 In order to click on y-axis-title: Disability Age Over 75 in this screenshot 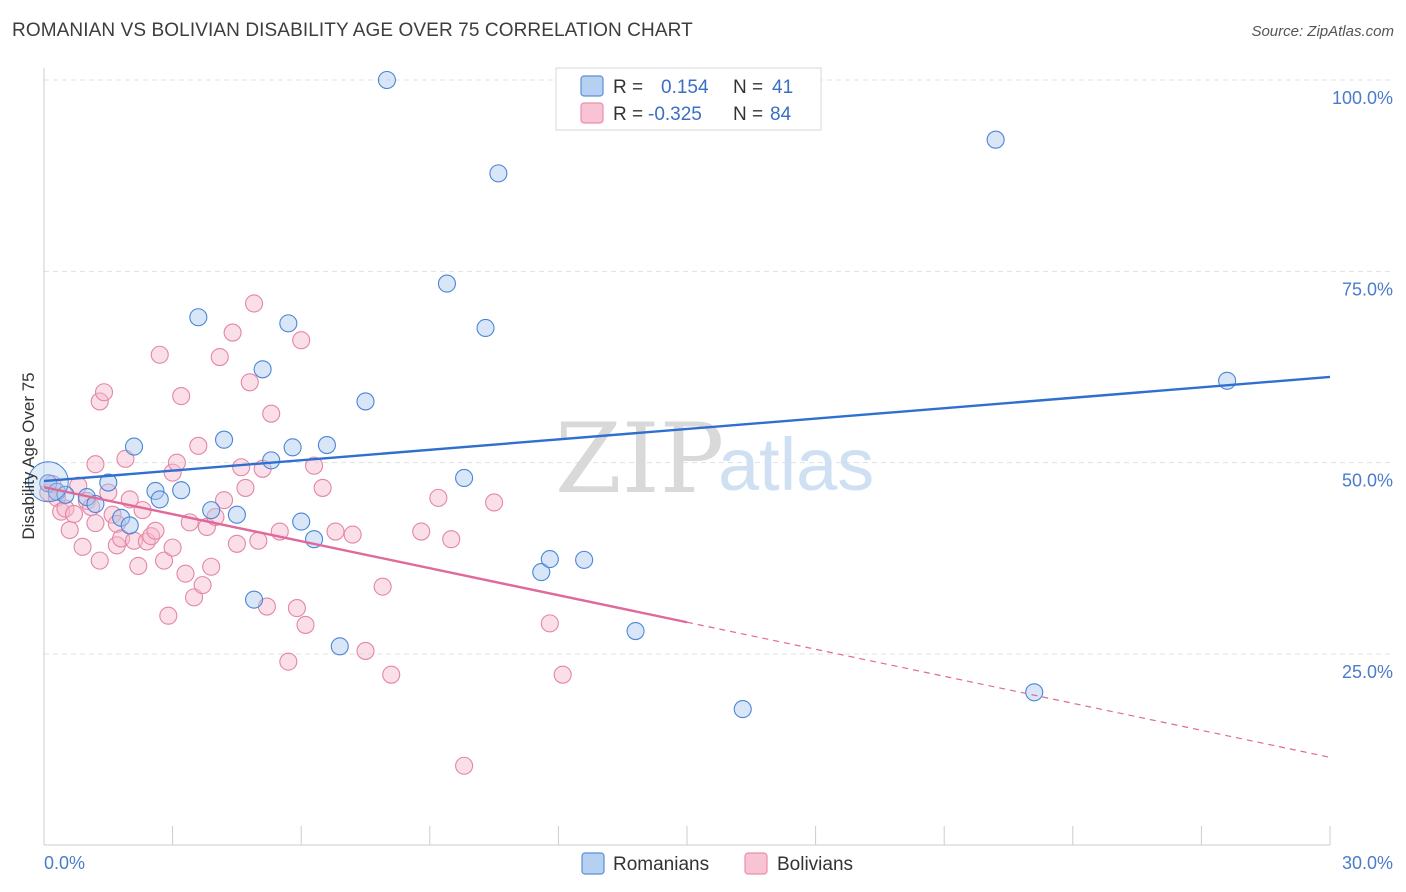, I will do `click(28, 455)`.